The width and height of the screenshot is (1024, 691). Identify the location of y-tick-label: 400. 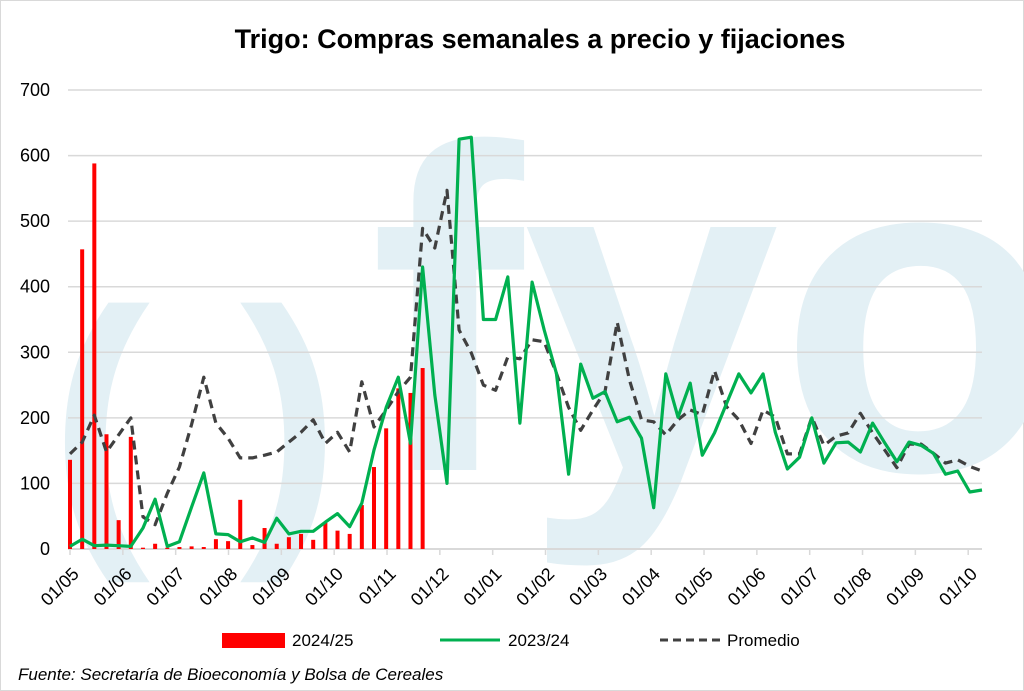
(35, 287).